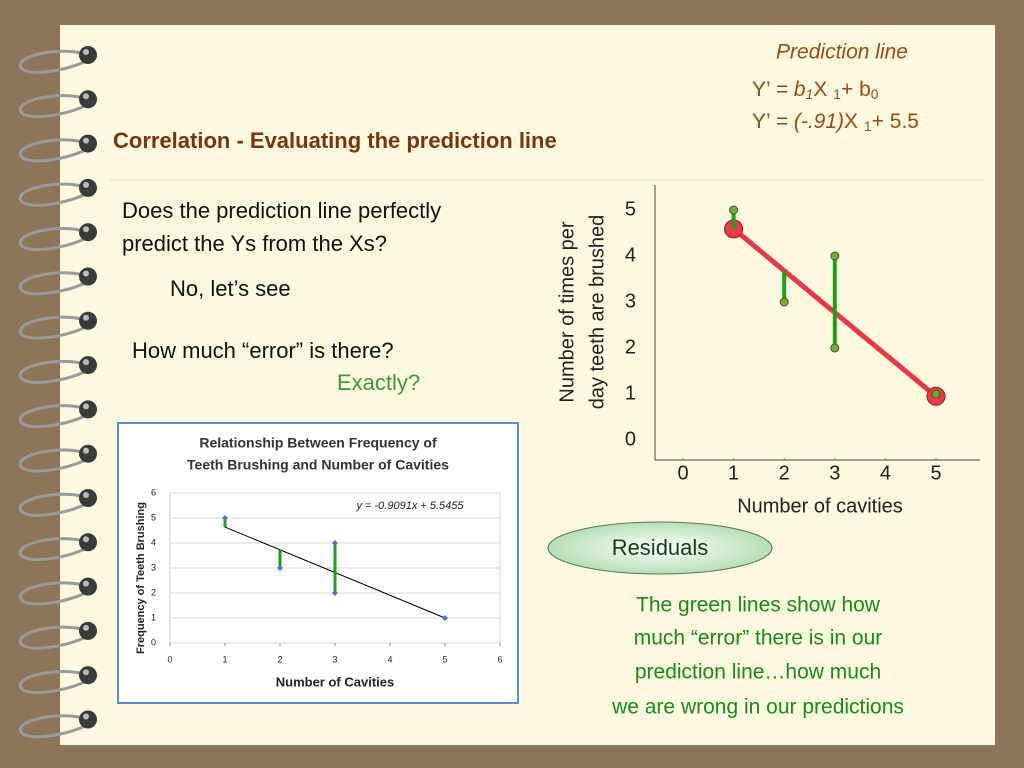 The height and width of the screenshot is (768, 1024). What do you see at coordinates (660, 548) in the screenshot?
I see `residuals-badge` at bounding box center [660, 548].